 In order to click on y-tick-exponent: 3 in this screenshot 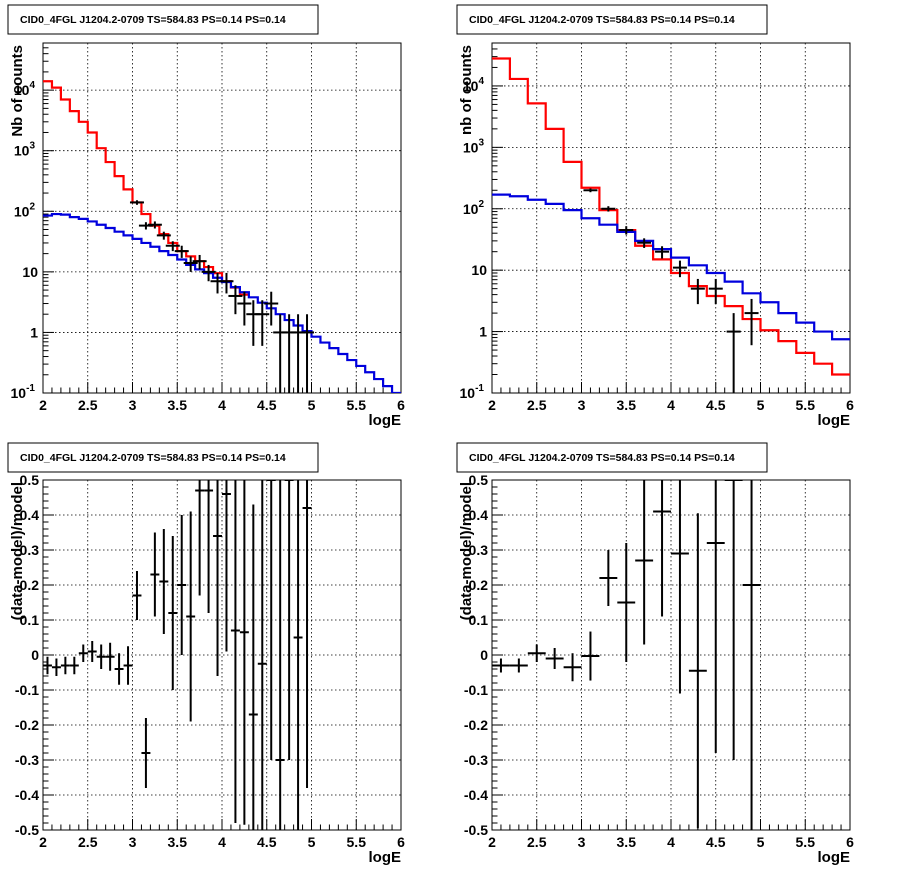, I will do `click(32, 146)`.